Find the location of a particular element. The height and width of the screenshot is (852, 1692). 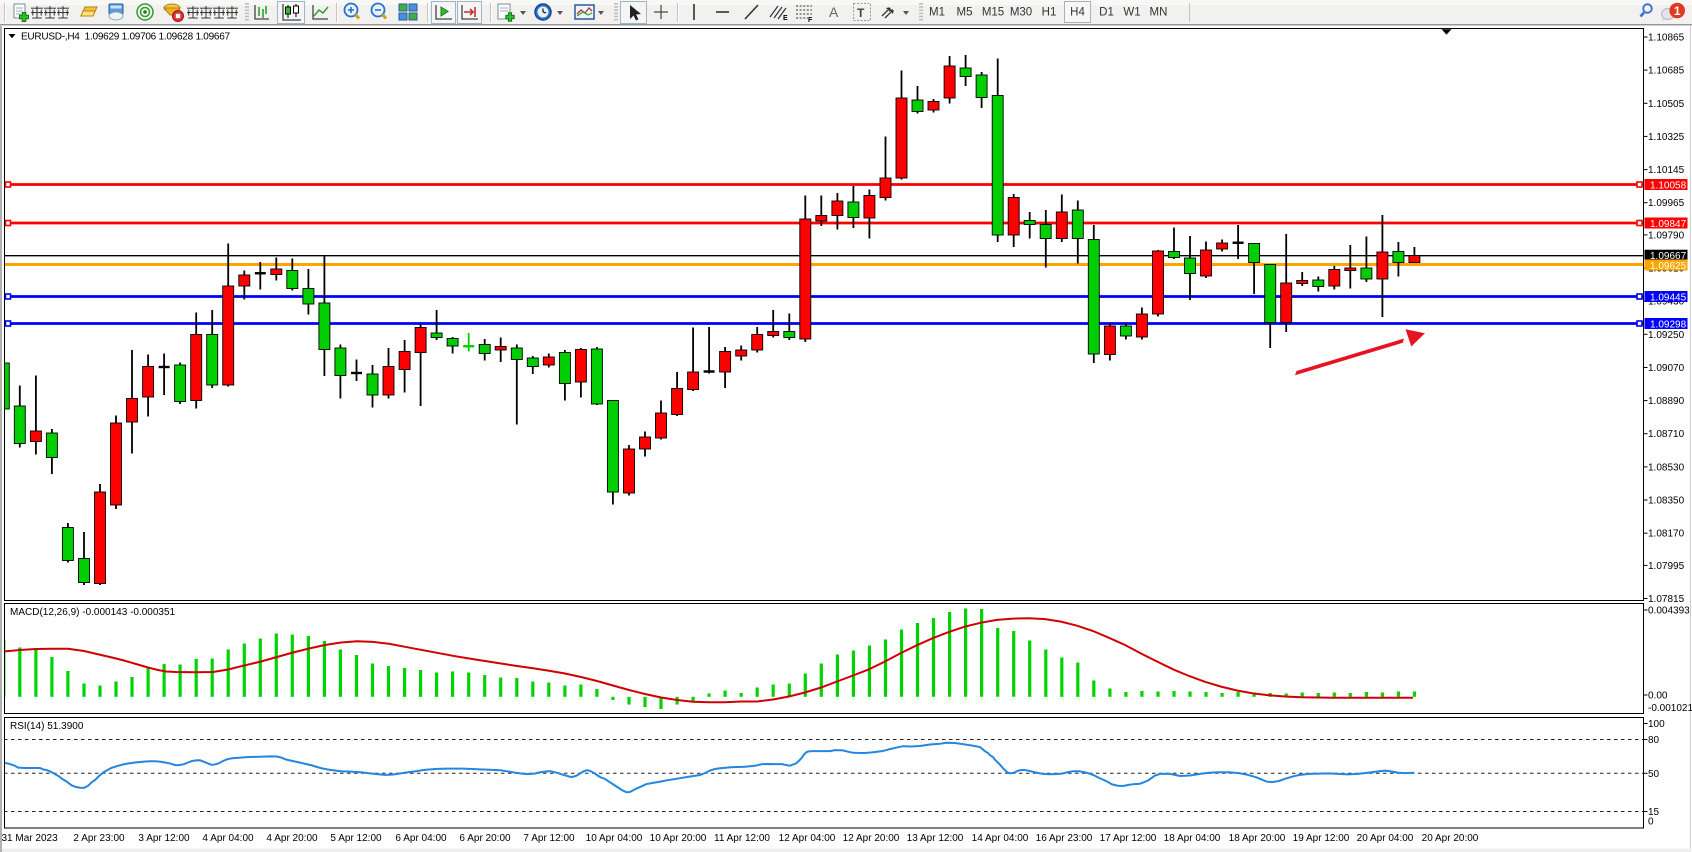

svg-text: T is located at coordinates (861, 13).